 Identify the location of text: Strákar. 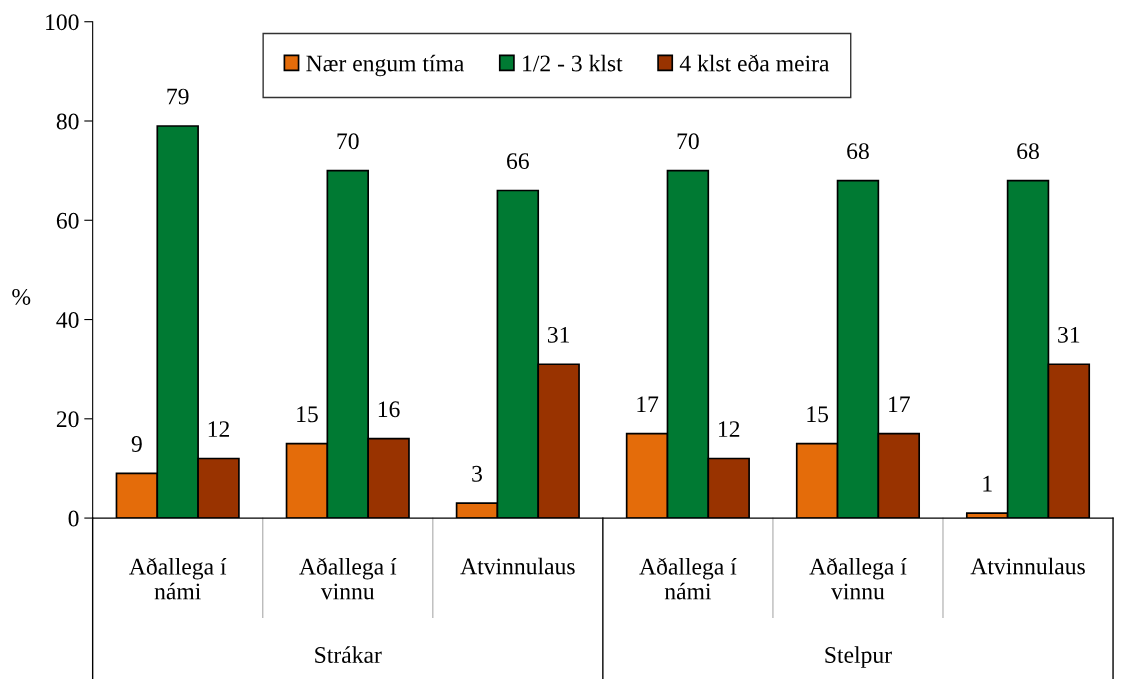
(348, 654).